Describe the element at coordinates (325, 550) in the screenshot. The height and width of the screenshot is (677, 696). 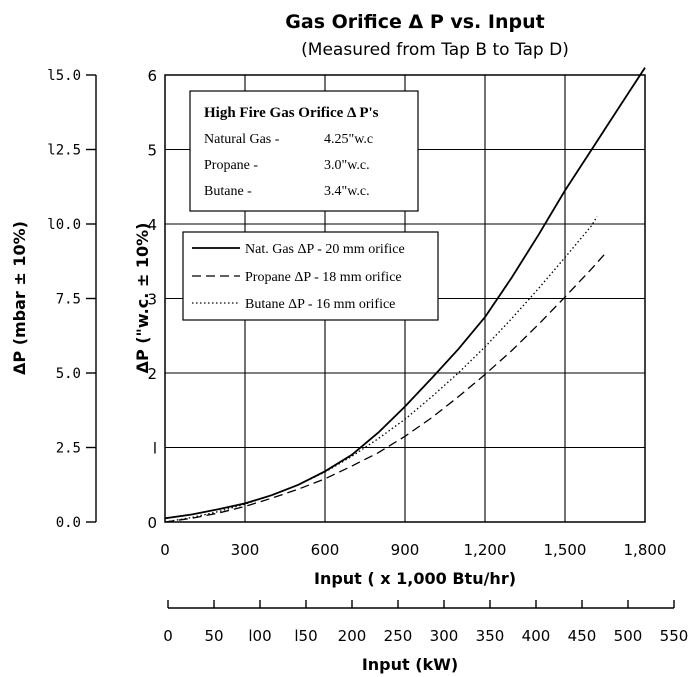
I see `x-tick-label: 600` at that location.